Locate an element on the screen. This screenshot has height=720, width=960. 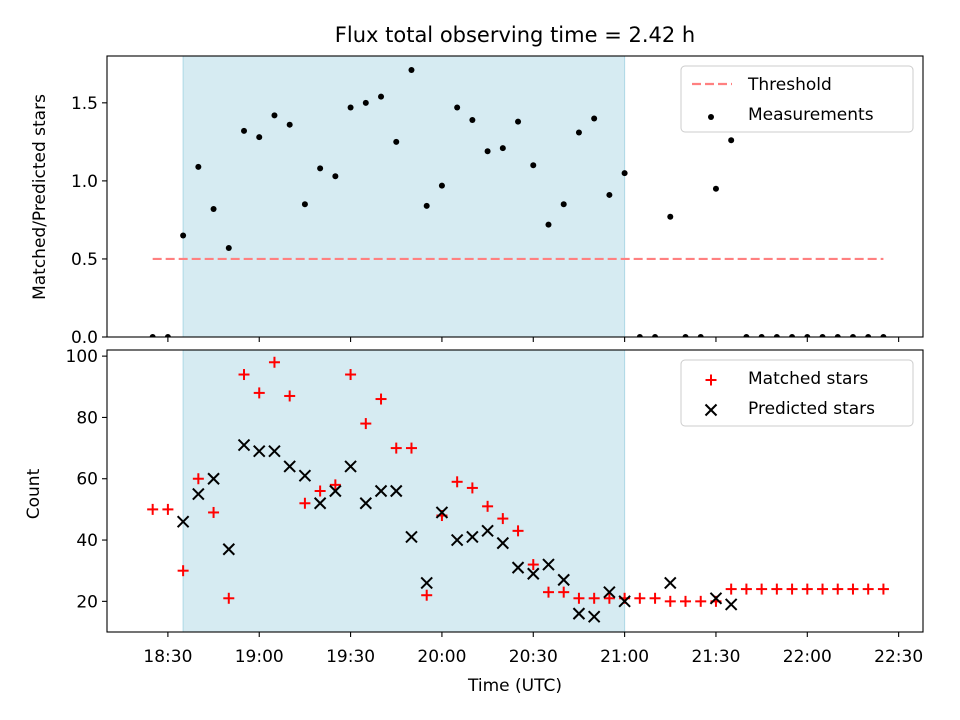
x-tick-label: 18:30 is located at coordinates (167, 657).